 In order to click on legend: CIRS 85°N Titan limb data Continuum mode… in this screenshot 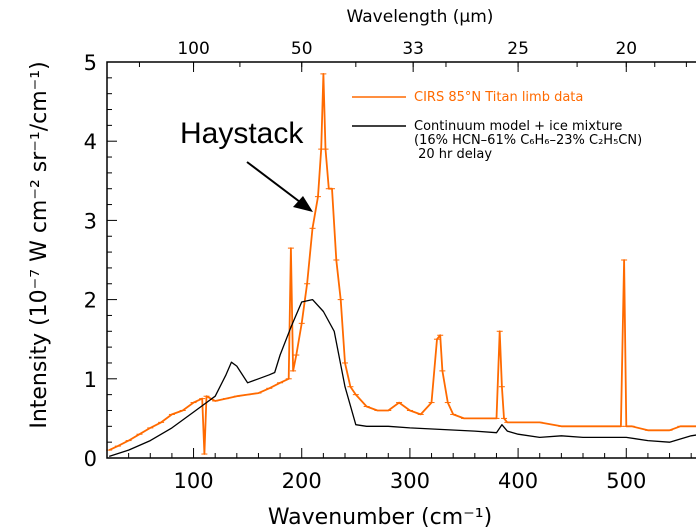, I will do `click(497, 126)`.